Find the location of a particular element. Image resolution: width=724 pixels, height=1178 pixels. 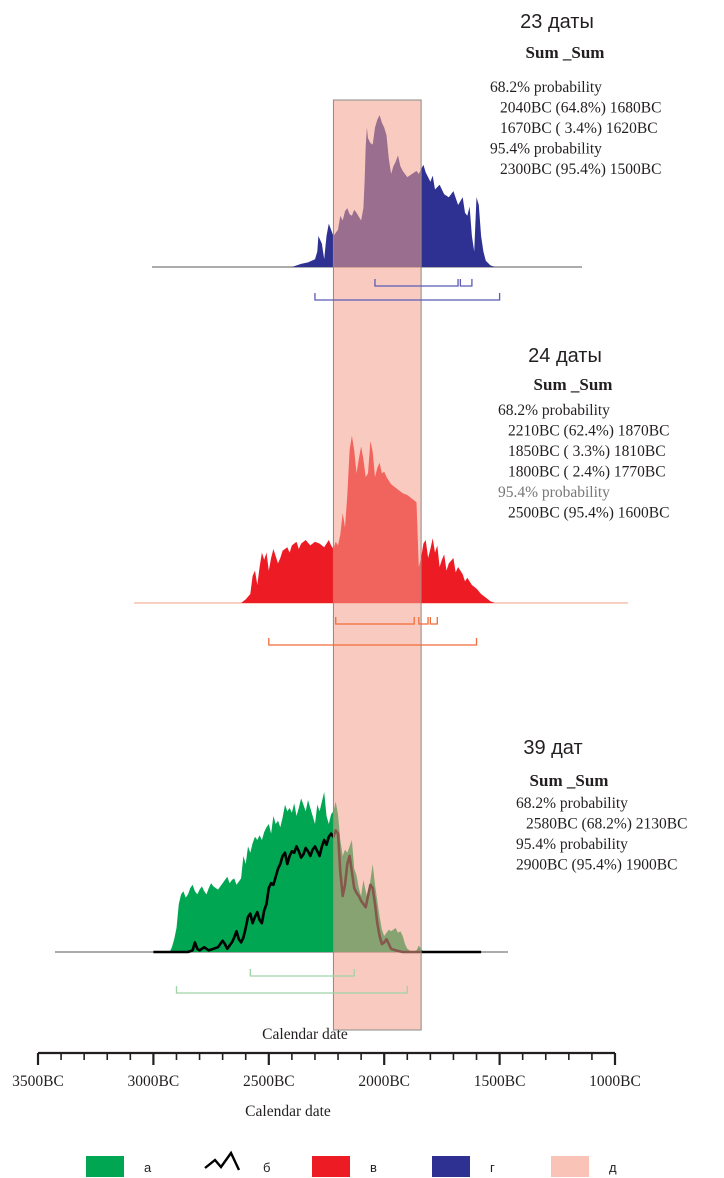

prob-line-2-4: 1800BC ( 2.4%) 1770BC is located at coordinates (587, 472).